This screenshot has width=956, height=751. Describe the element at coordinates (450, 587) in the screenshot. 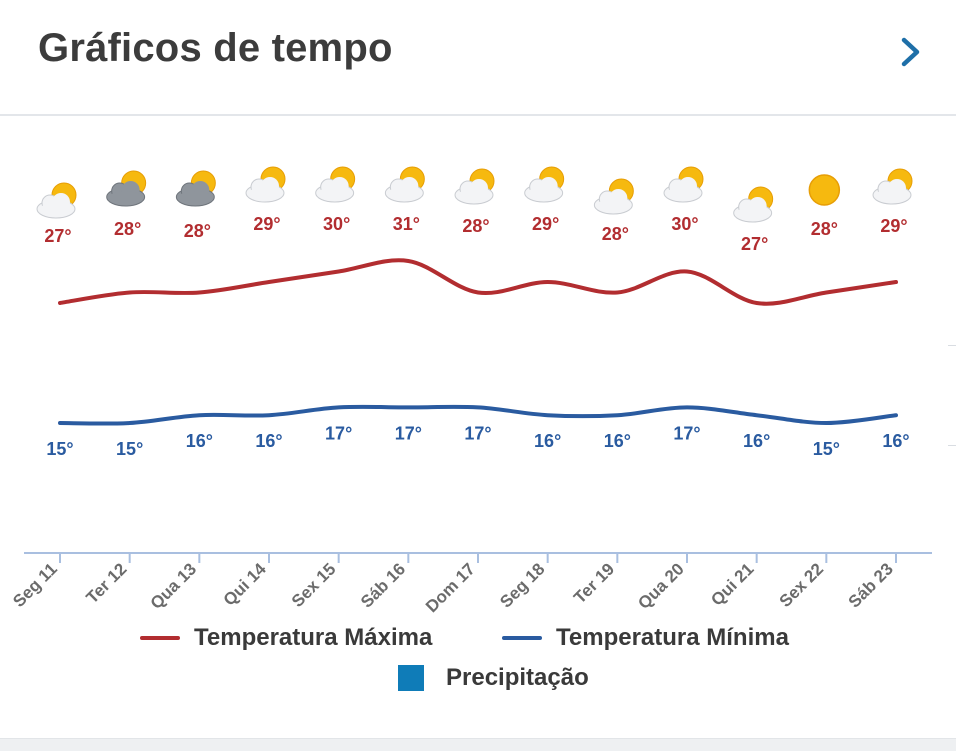

I see `x-tick-label: Dom 17` at that location.